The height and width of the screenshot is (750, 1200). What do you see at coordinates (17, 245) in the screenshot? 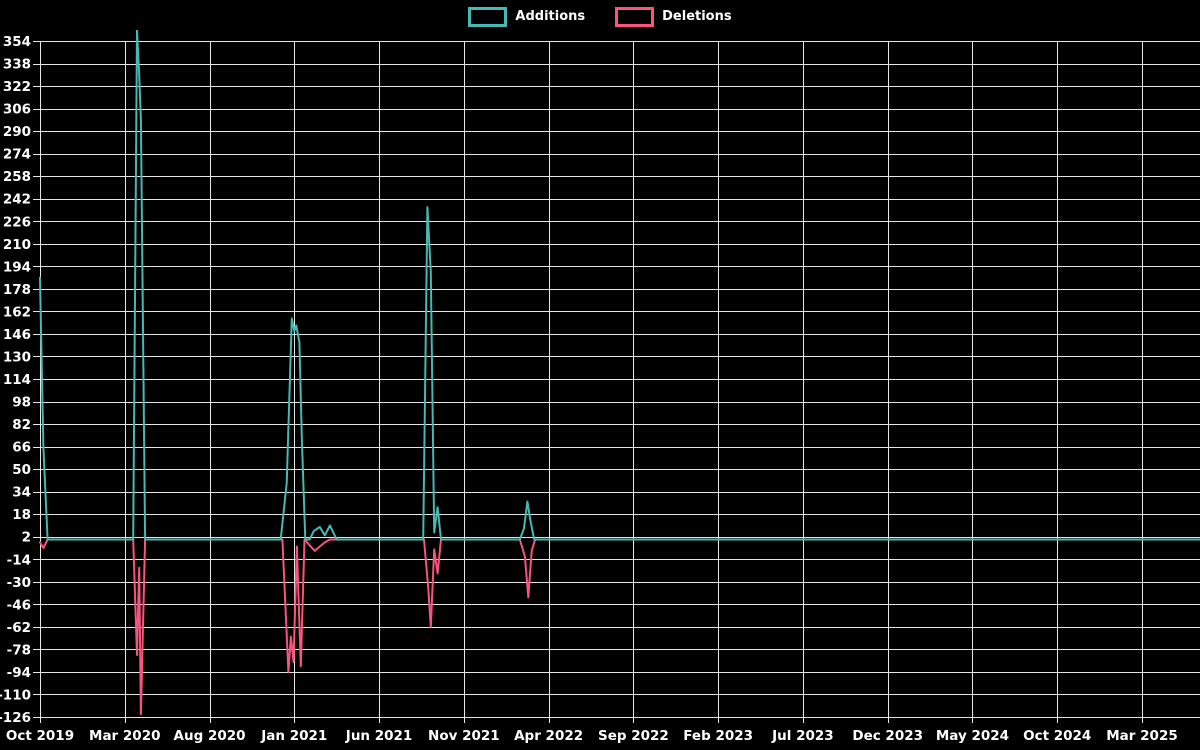
I see `y-tick-label: 210` at bounding box center [17, 245].